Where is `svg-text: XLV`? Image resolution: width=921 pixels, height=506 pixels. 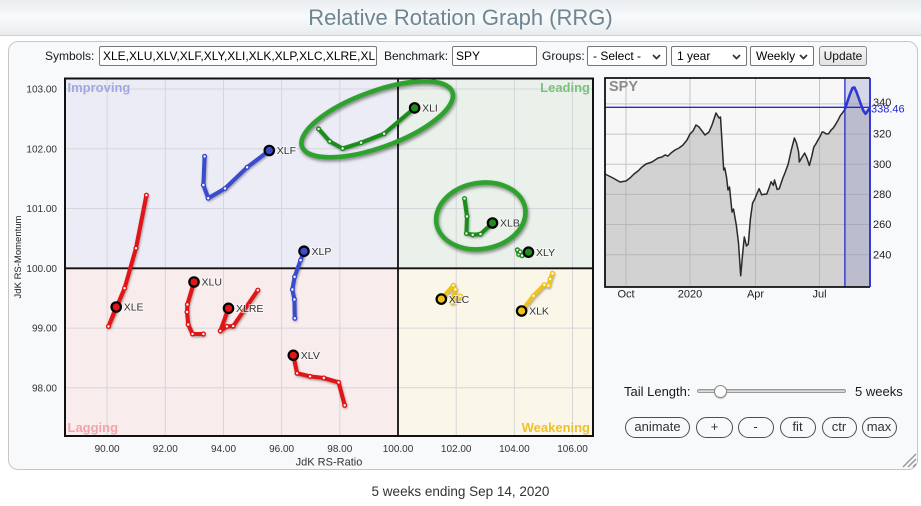
svg-text: XLV is located at coordinates (310, 356).